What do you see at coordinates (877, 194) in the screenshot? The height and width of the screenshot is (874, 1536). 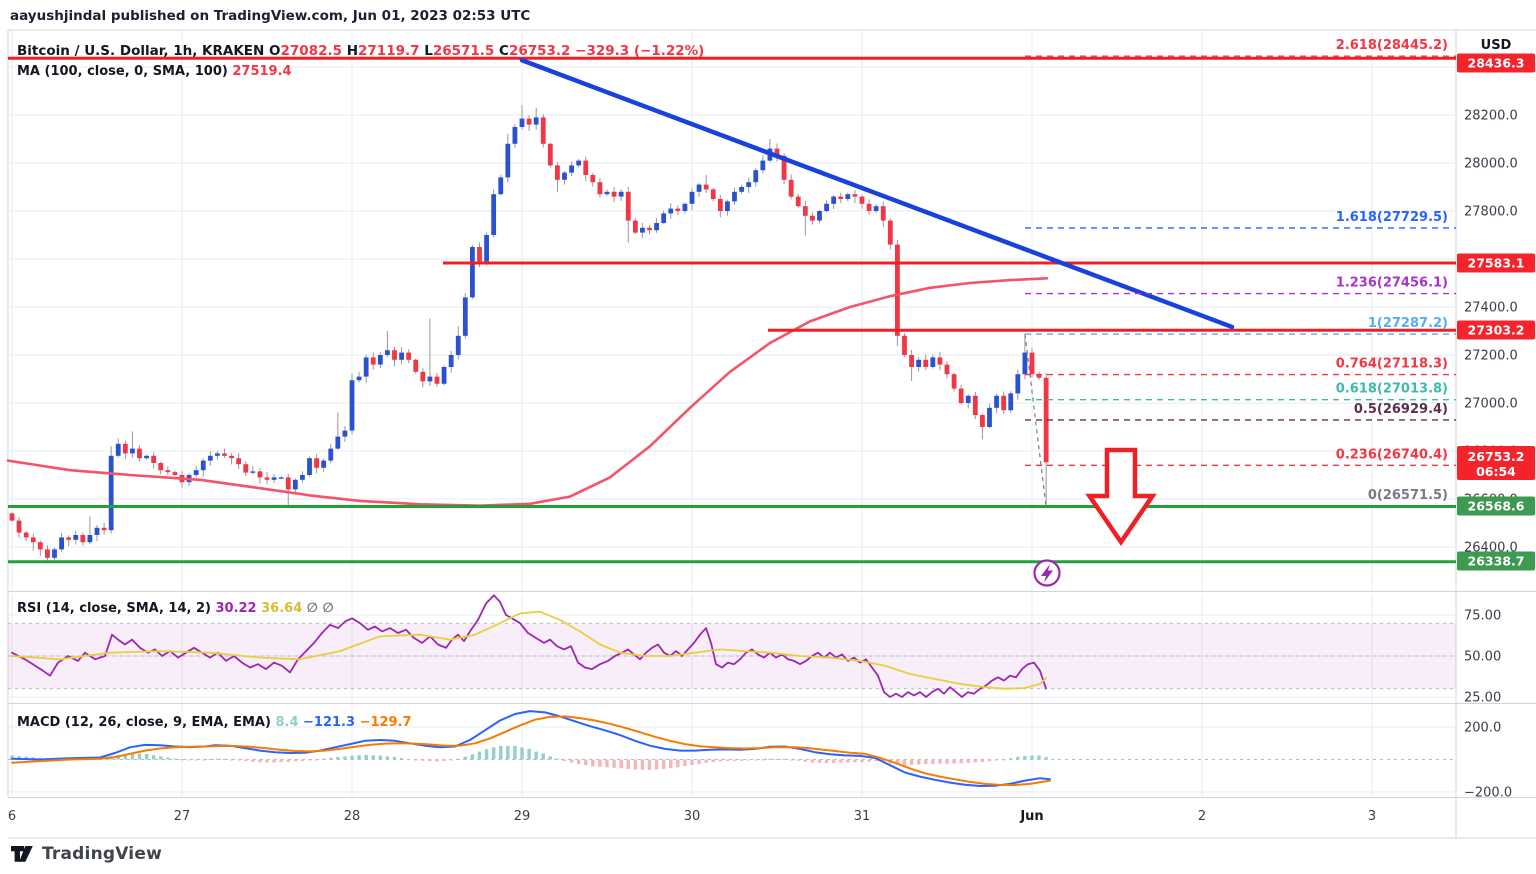 I see `descending-trendline` at bounding box center [877, 194].